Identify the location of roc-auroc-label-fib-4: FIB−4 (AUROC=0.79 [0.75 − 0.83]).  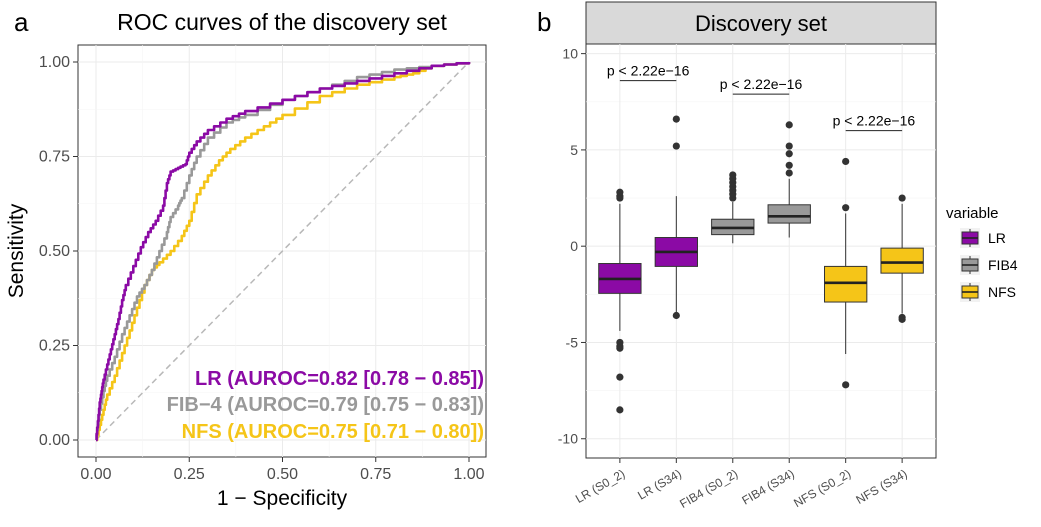
(325, 405).